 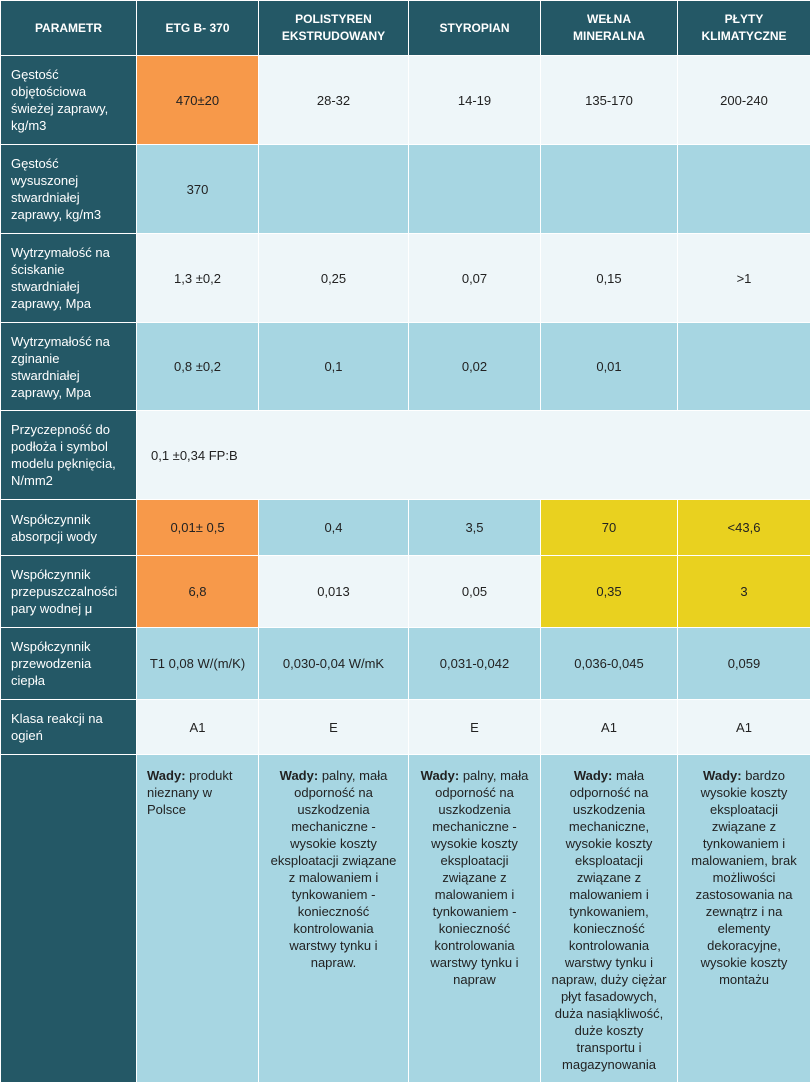 What do you see at coordinates (609, 527) in the screenshot?
I see `value-cell: 70` at bounding box center [609, 527].